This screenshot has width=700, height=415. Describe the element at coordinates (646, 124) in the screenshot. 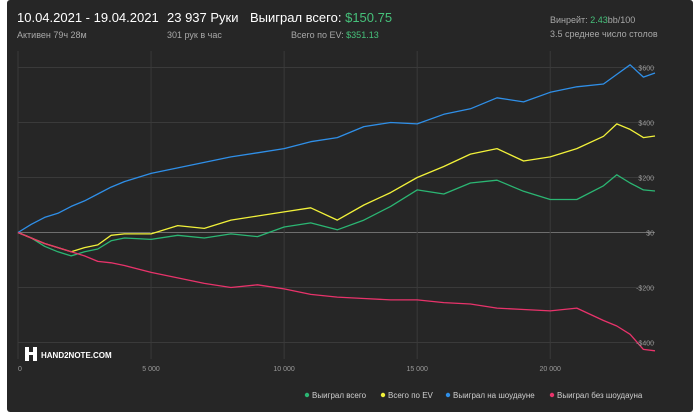

I see `y-tick-label: $400` at that location.